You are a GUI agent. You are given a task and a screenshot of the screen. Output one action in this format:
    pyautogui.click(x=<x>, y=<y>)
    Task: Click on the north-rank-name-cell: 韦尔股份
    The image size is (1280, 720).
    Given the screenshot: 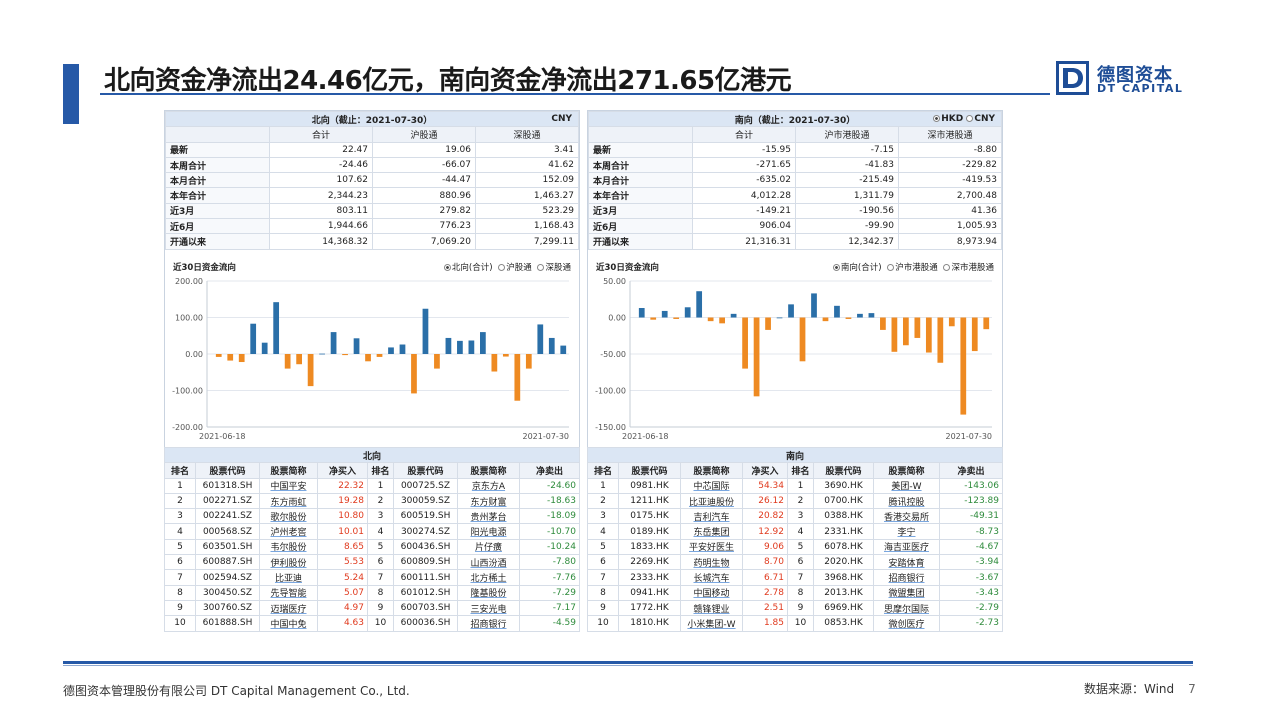 What is the action you would take?
    pyautogui.click(x=288, y=547)
    